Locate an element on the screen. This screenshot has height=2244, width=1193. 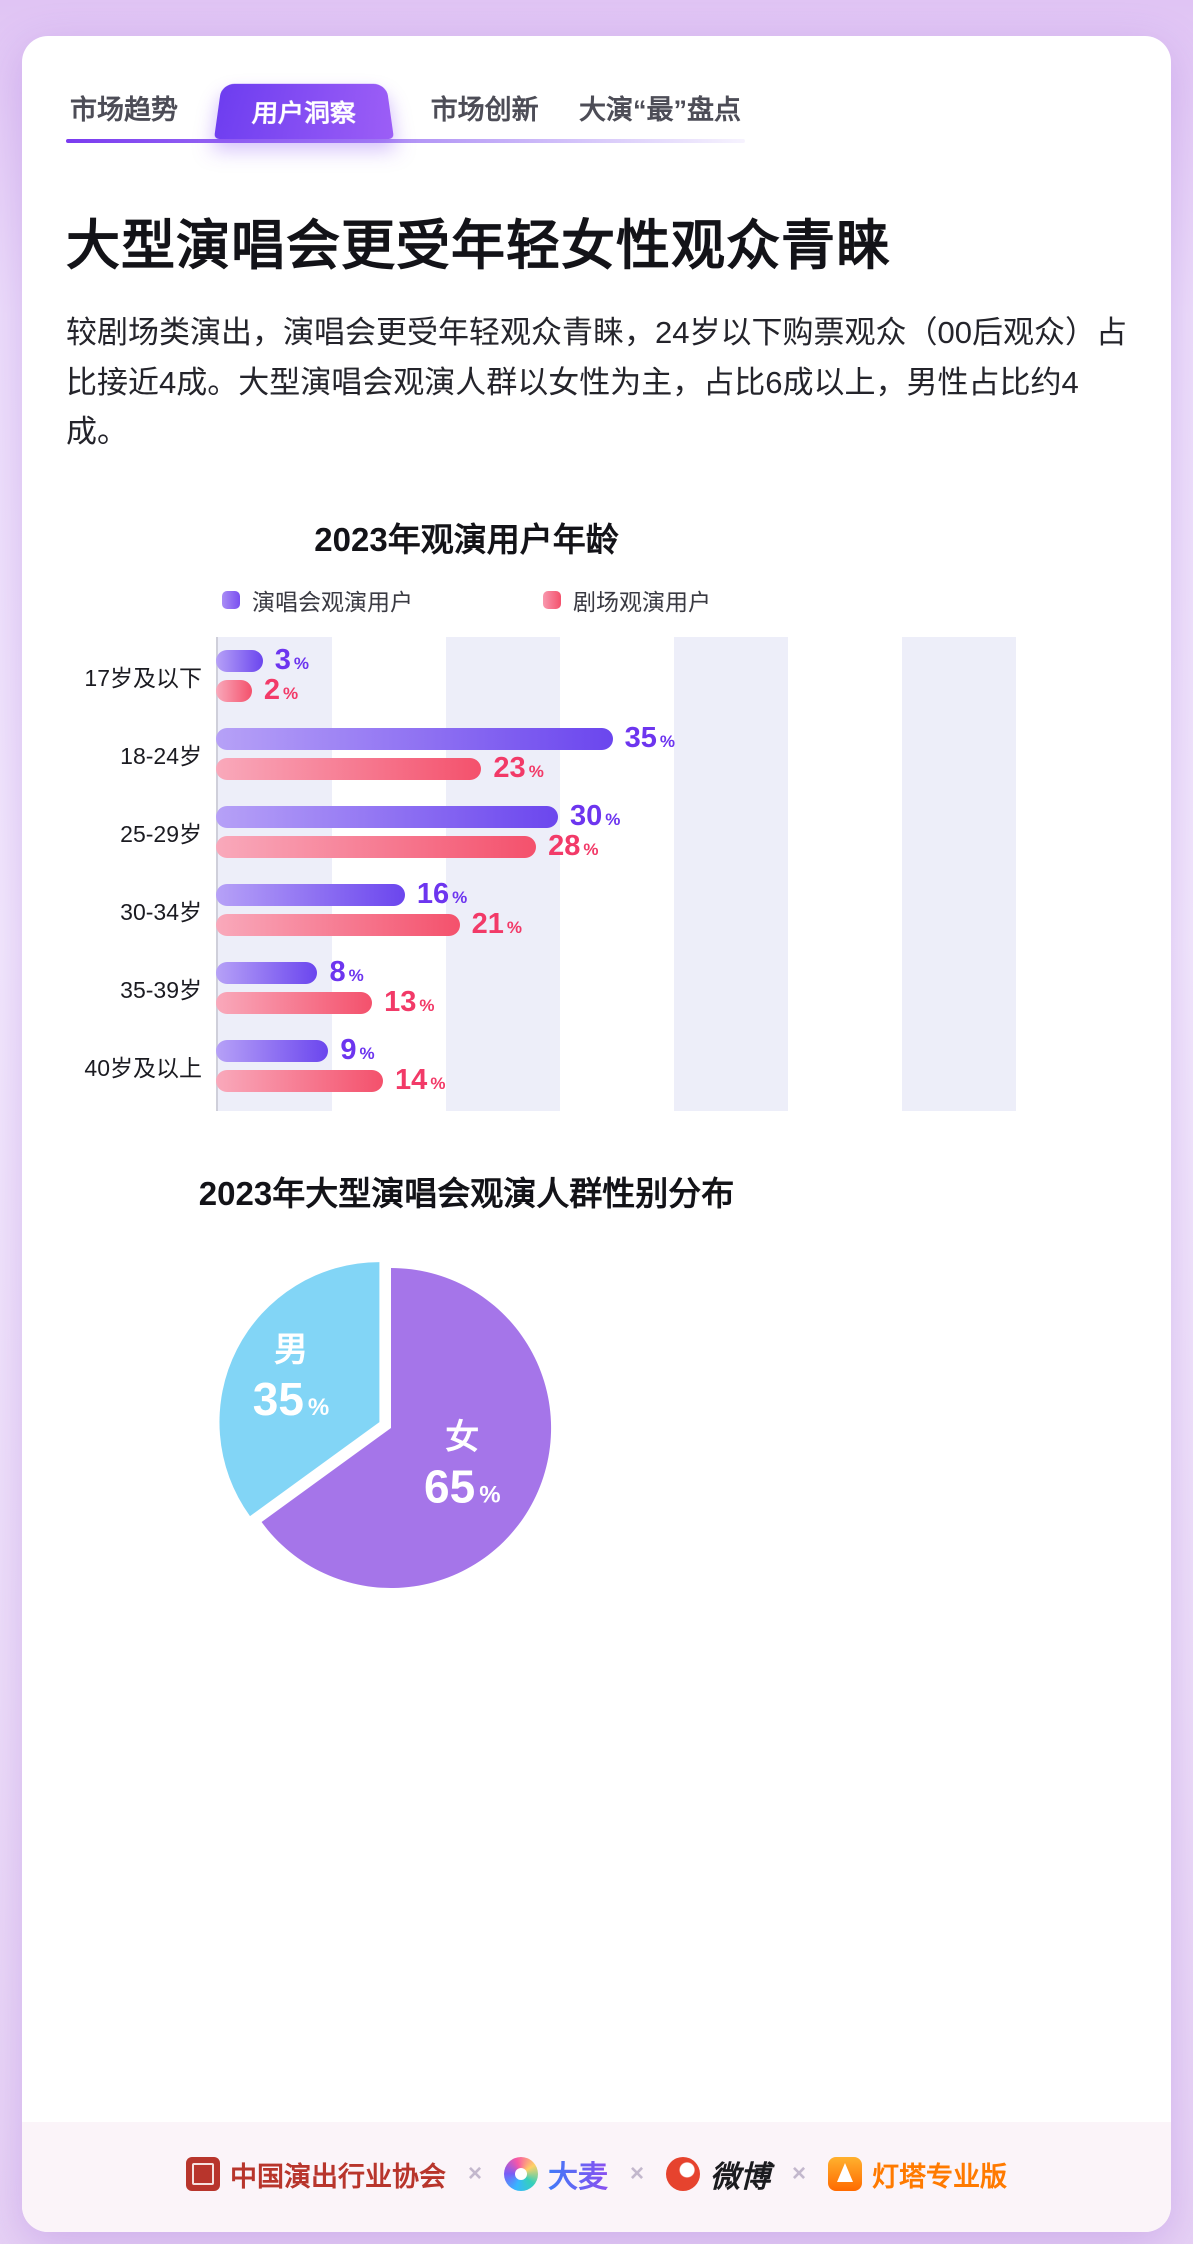
cpaa-seal-icon is located at coordinates (202, 2174).